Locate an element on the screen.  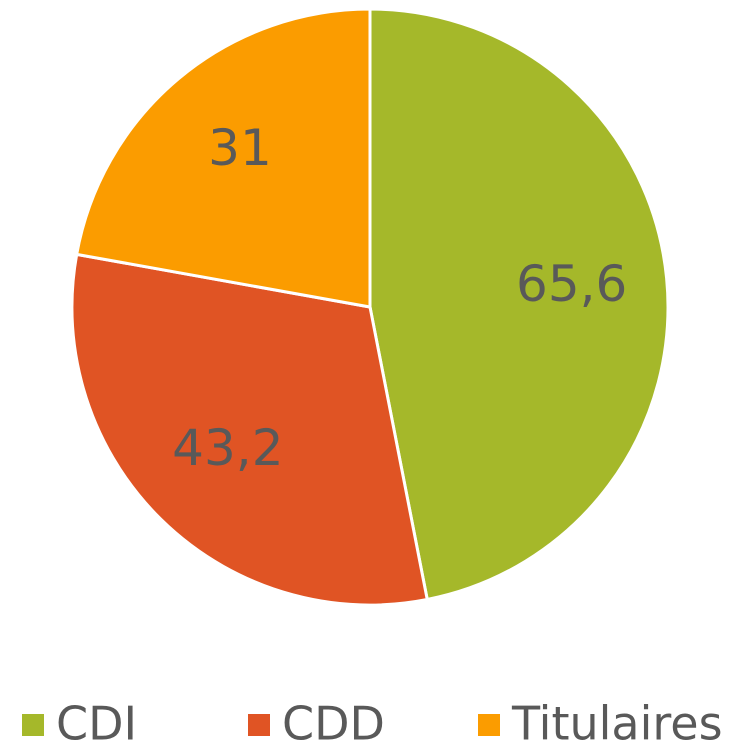
data-label: 31 is located at coordinates (240, 148).